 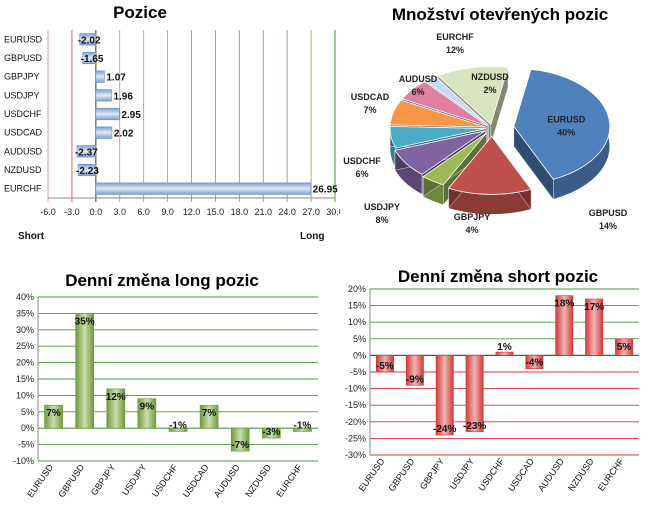 What do you see at coordinates (355, 455) in the screenshot?
I see `y-tick-label: -30%` at bounding box center [355, 455].